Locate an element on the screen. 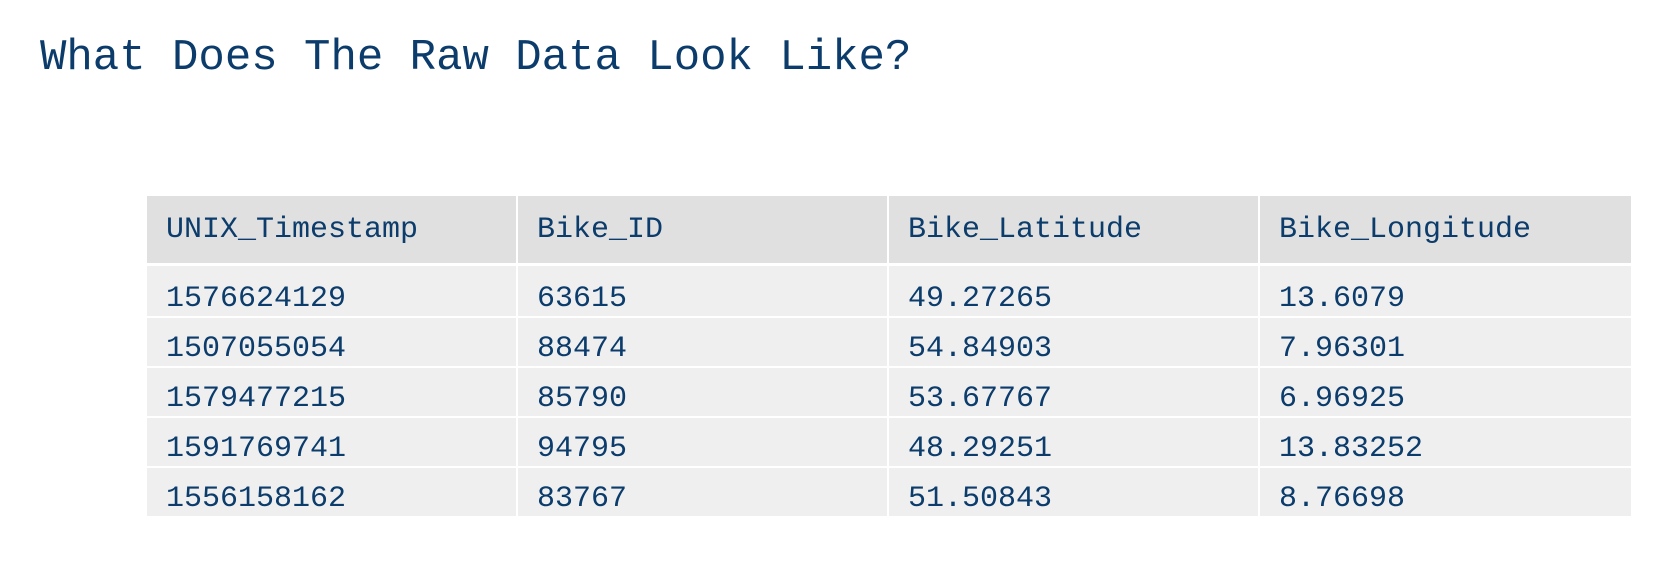  cell-unix-timestamp: 1591769741 is located at coordinates (332, 443).